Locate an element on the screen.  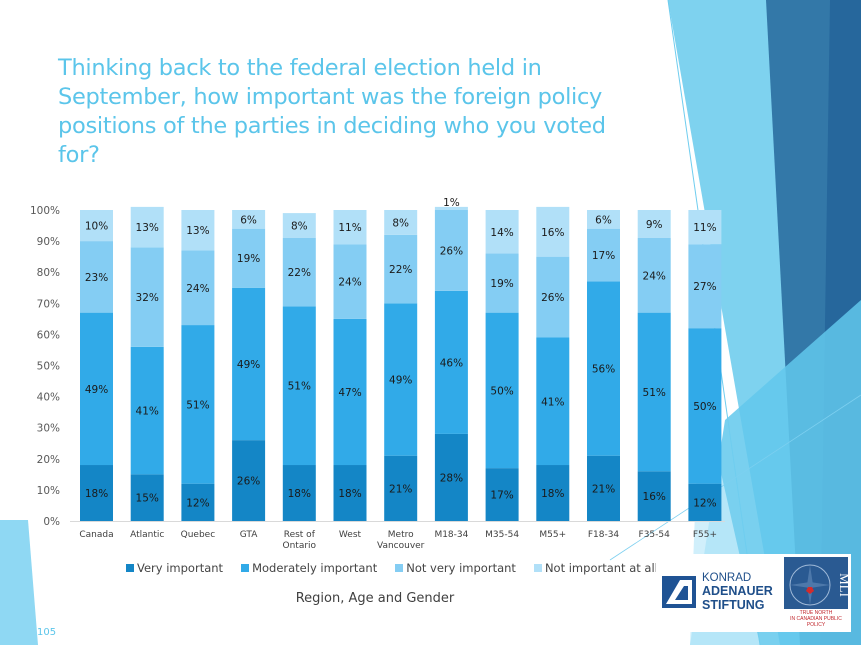
data-label: 41% is located at coordinates (552, 402).